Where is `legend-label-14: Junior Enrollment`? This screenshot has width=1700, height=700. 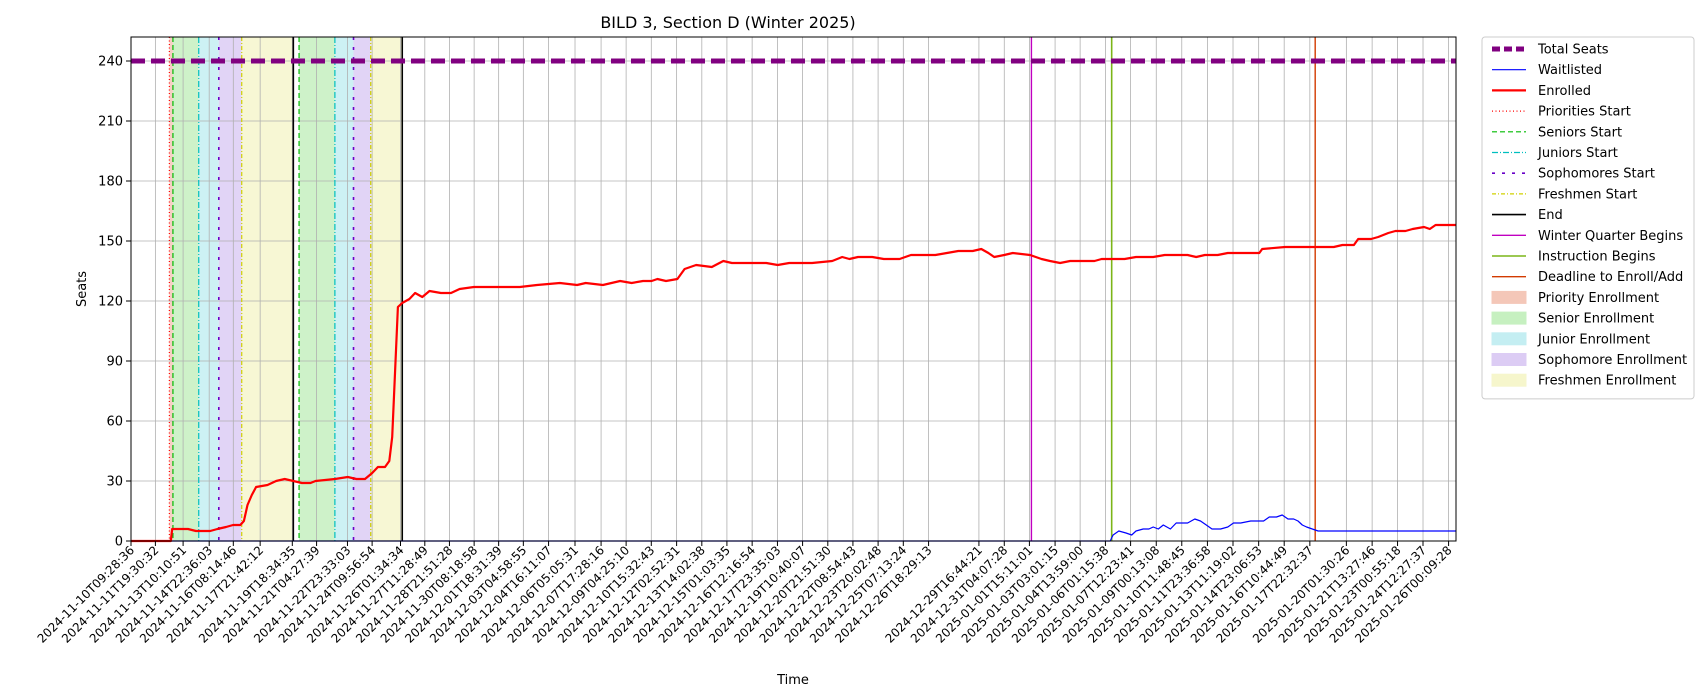
legend-label-14: Junior Enrollment is located at coordinates (1593, 339).